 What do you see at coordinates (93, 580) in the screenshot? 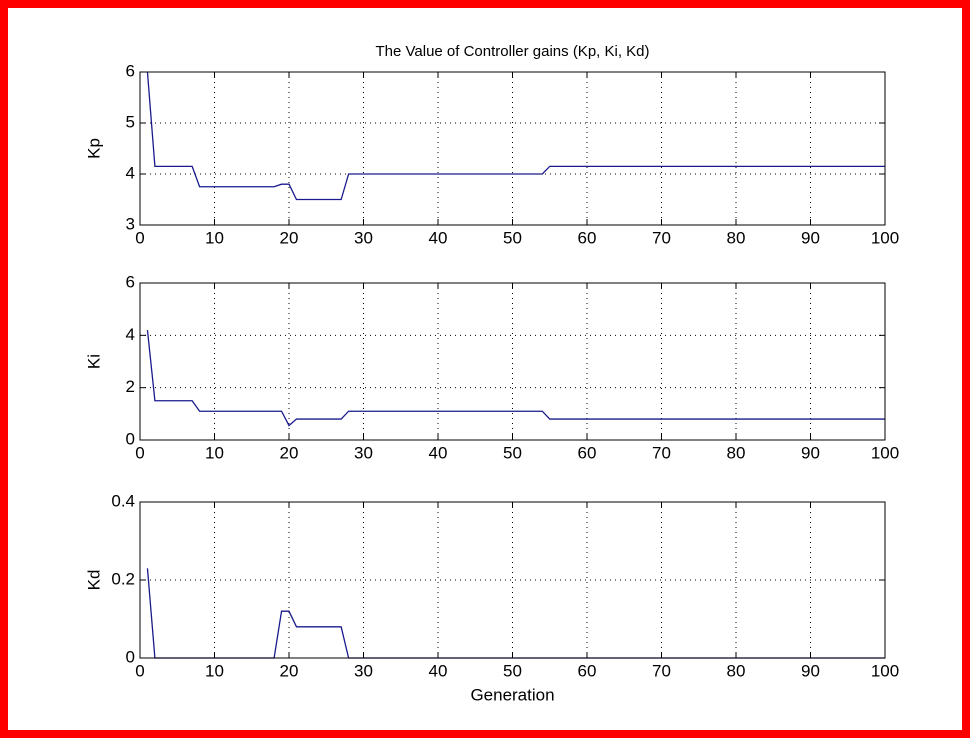
I see `y-axis-label: Kd` at bounding box center [93, 580].